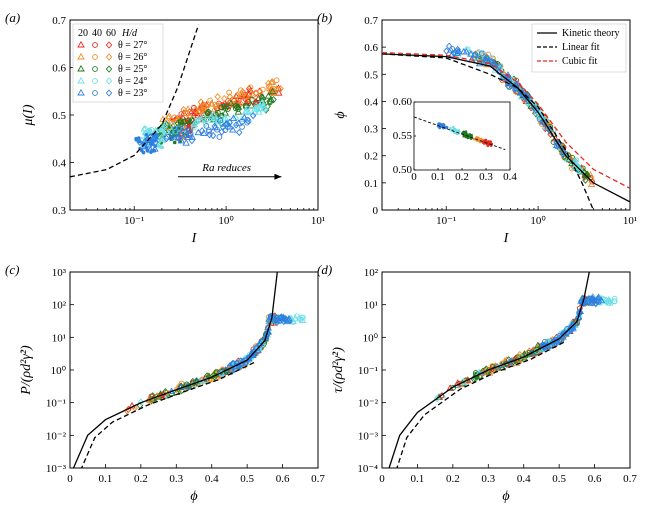 This screenshot has width=649, height=511. What do you see at coordinates (134, 221) in the screenshot?
I see `x-tick-label: 10⁻¹` at bounding box center [134, 221].